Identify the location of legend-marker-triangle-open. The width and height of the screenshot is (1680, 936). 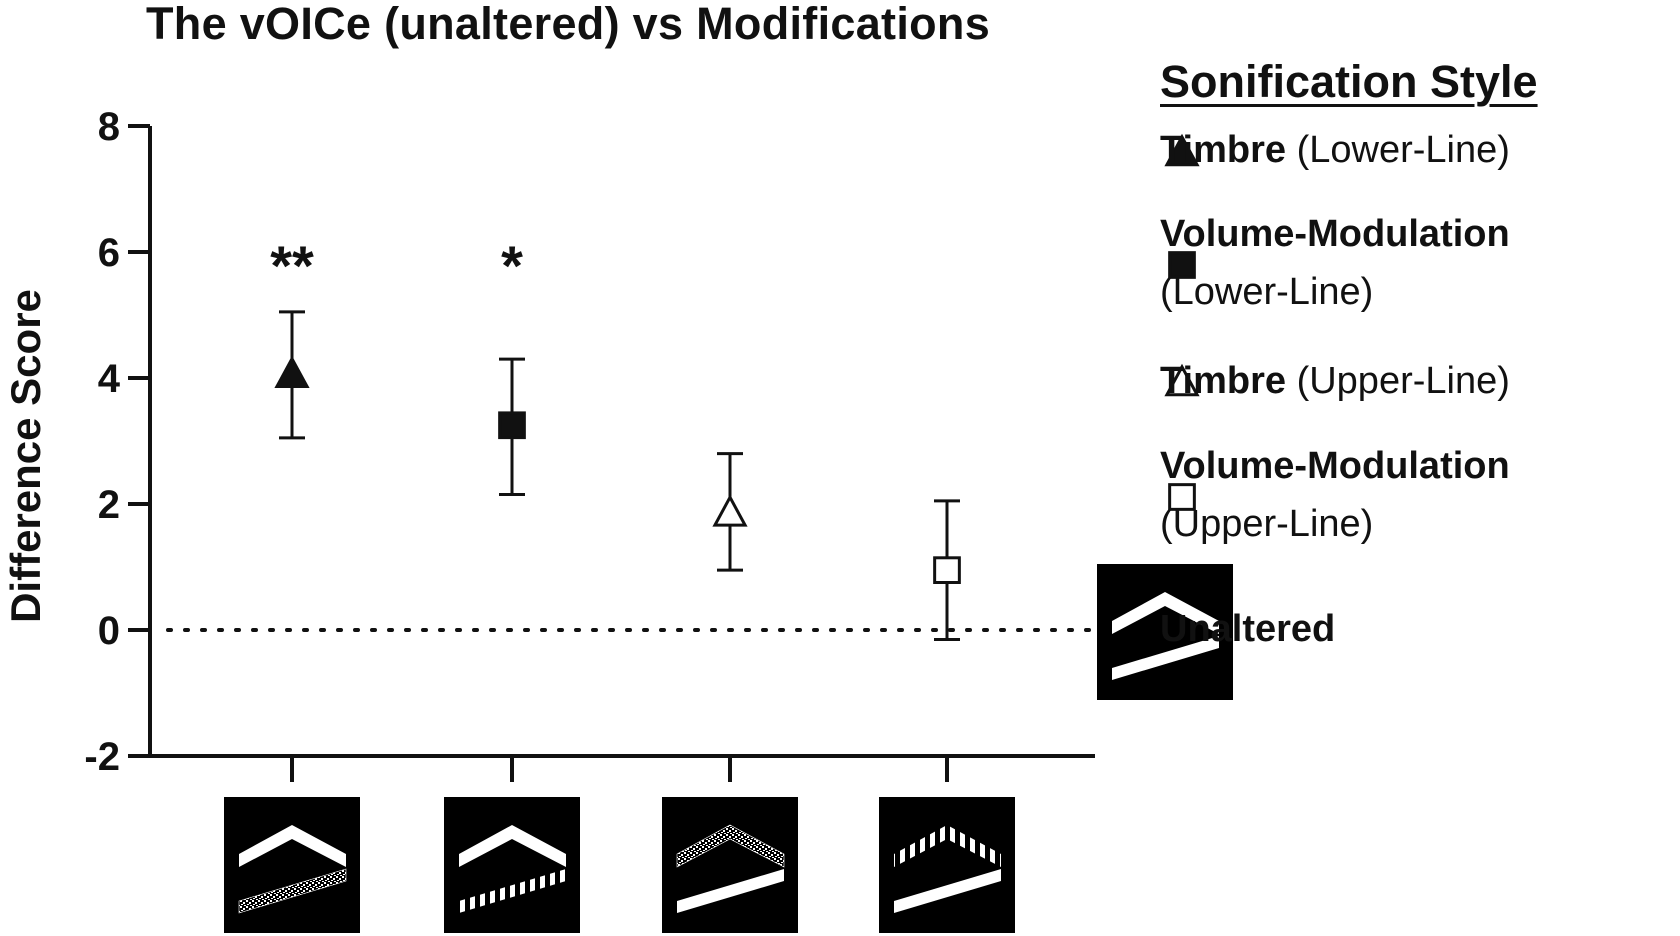
(1182, 380).